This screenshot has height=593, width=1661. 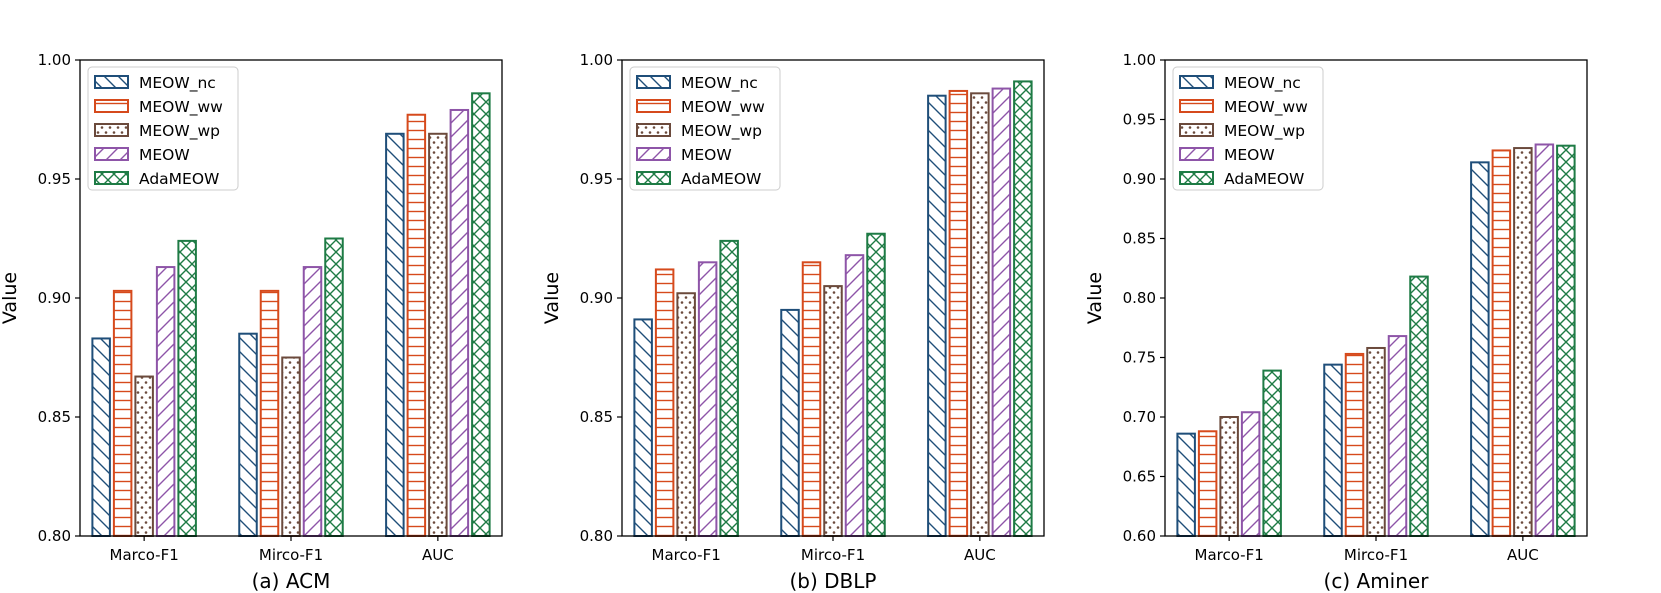 I want to click on bar-adameow-auc: AdaMEOW AUC: 0.986, so click(x=481, y=314).